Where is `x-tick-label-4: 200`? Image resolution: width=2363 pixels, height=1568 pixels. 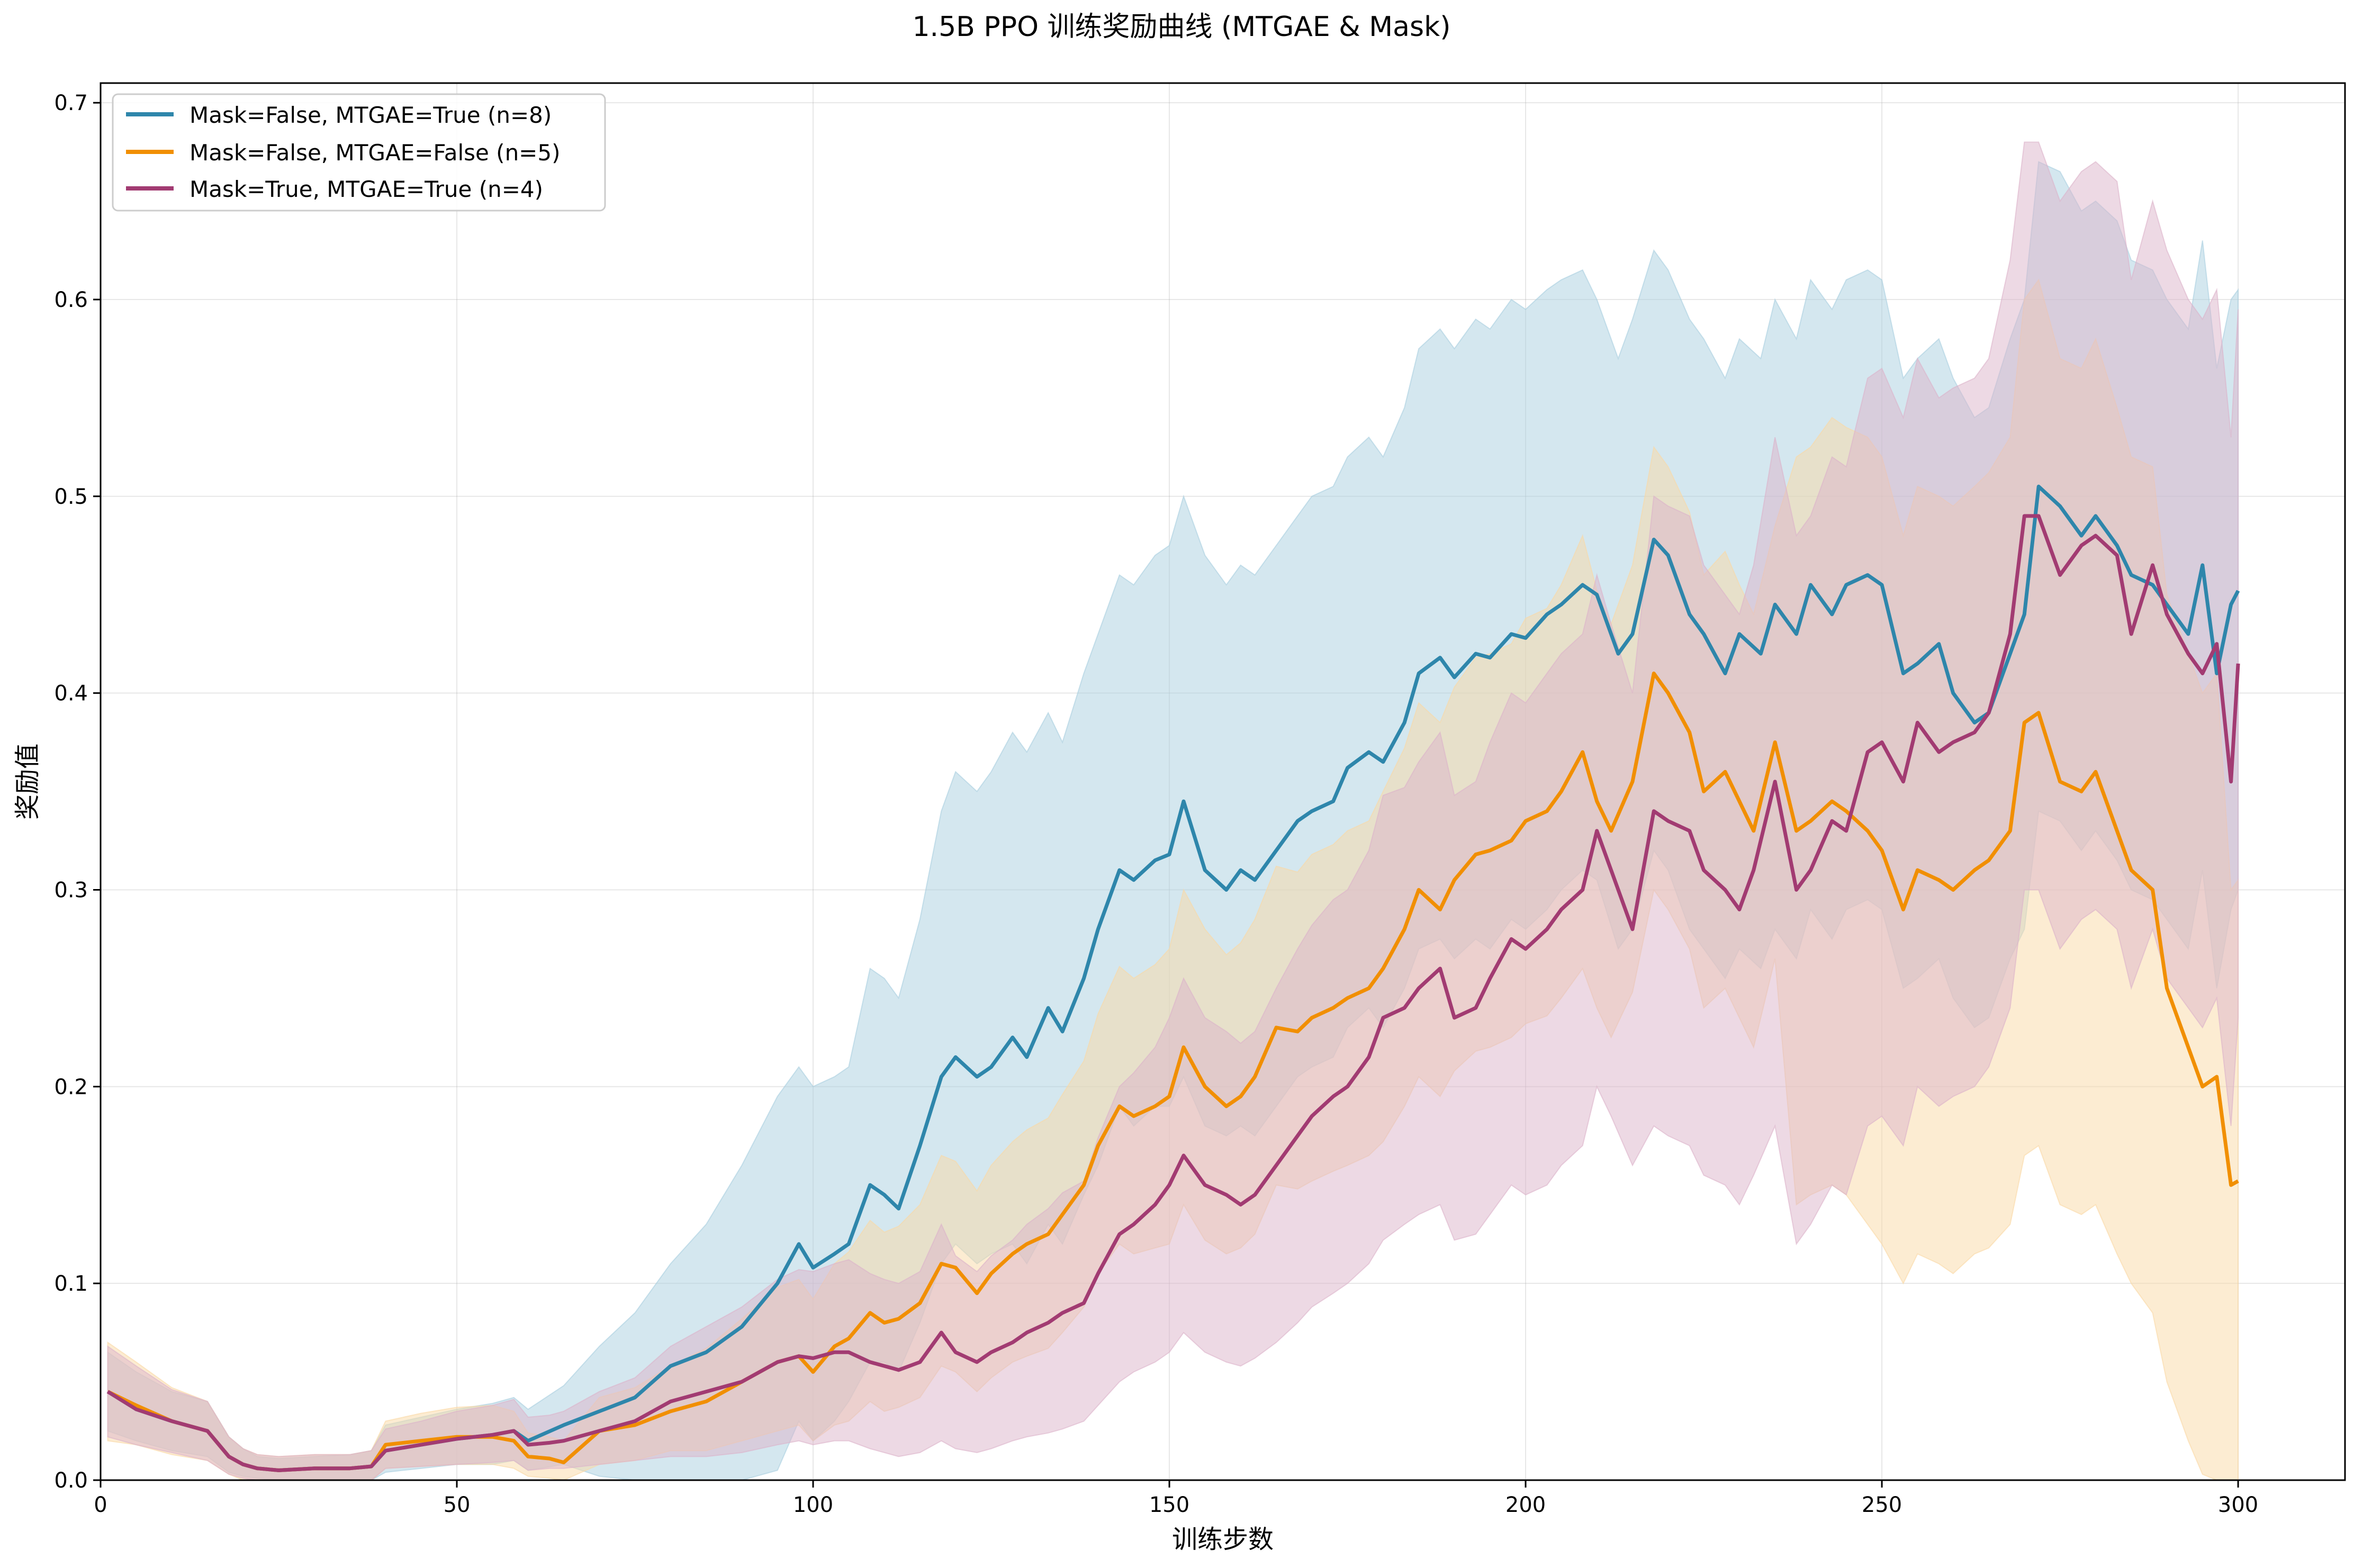 x-tick-label-4: 200 is located at coordinates (1525, 1505).